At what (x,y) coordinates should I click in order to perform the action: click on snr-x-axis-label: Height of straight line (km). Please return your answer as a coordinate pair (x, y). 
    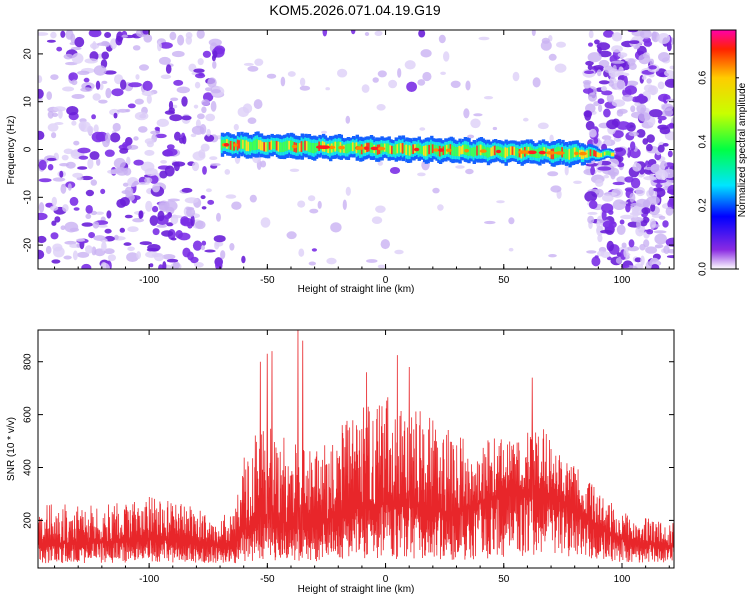
    Looking at the image, I should click on (356, 589).